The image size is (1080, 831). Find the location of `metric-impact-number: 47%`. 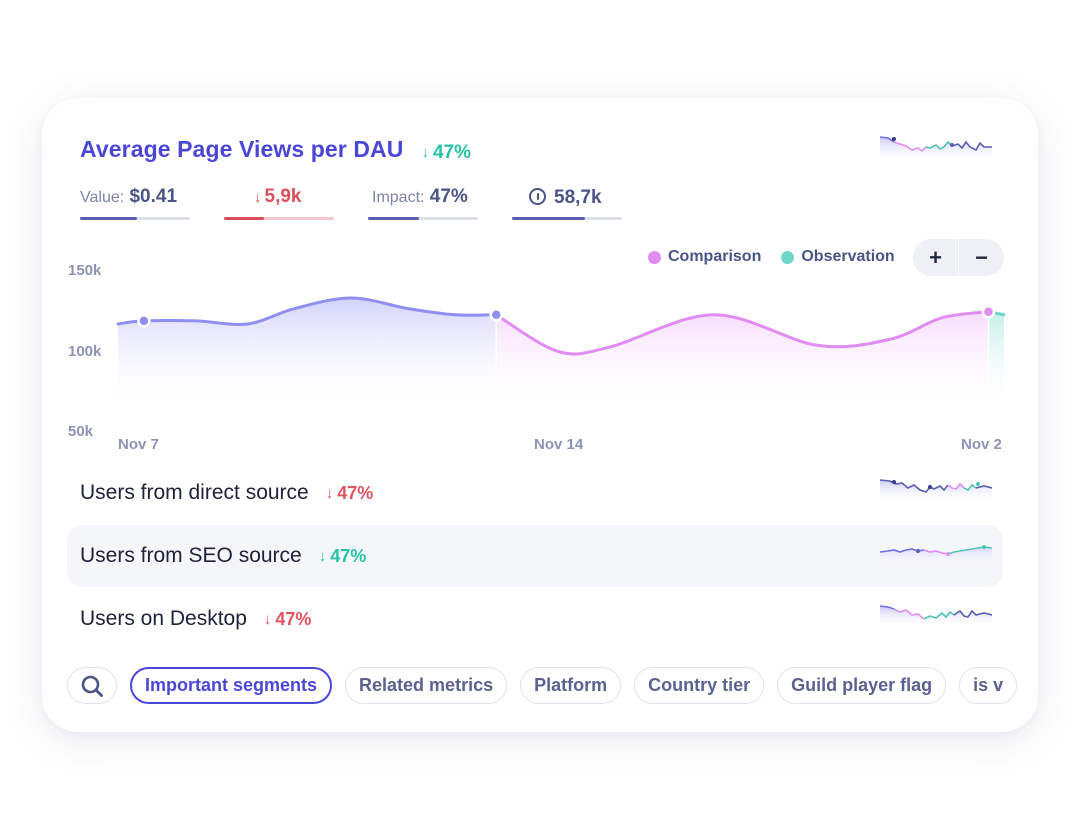

metric-impact-number: 47% is located at coordinates (448, 196).